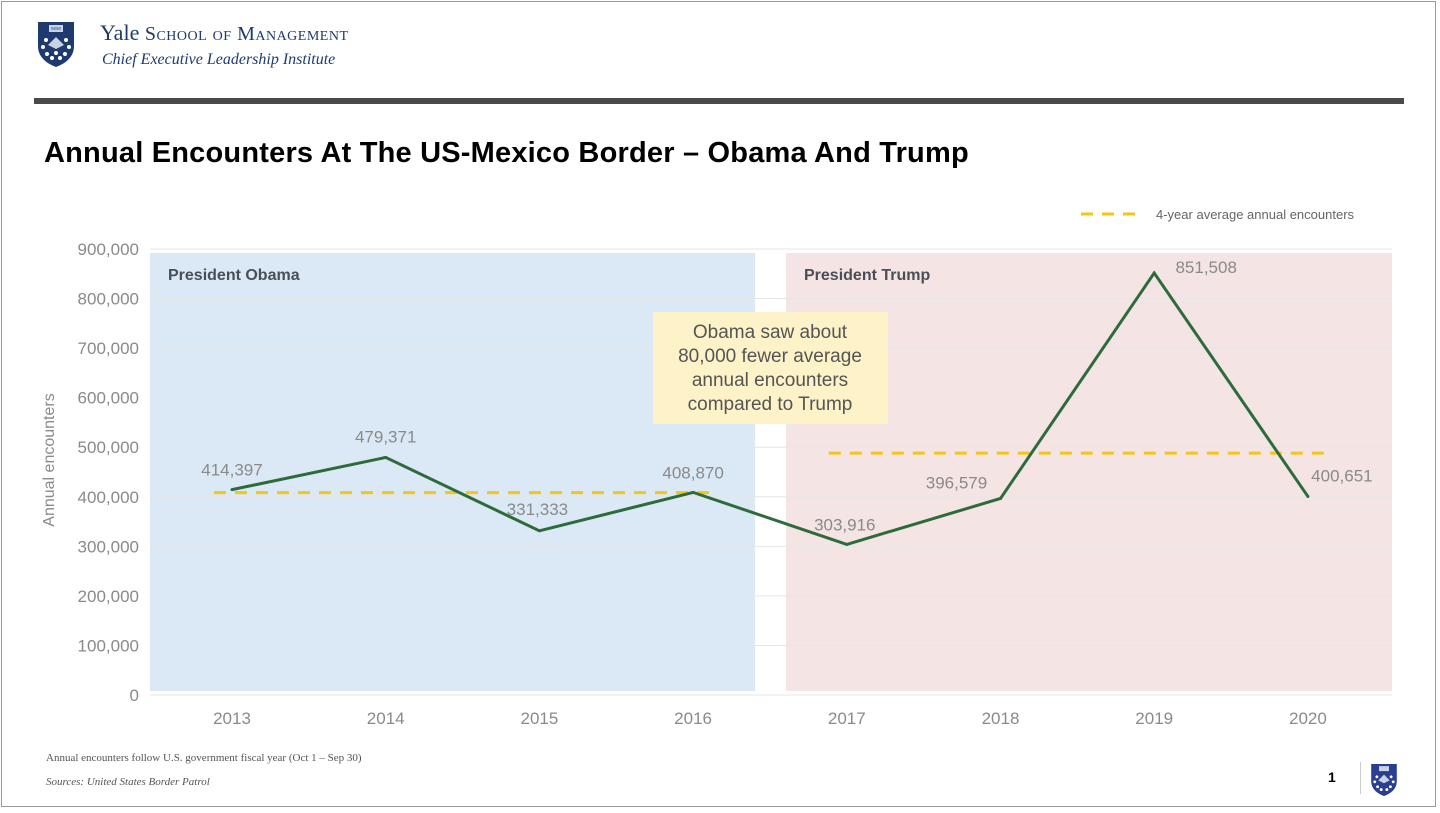 The width and height of the screenshot is (1440, 813). Describe the element at coordinates (108, 299) in the screenshot. I see `y-tick-label: 800,000` at that location.